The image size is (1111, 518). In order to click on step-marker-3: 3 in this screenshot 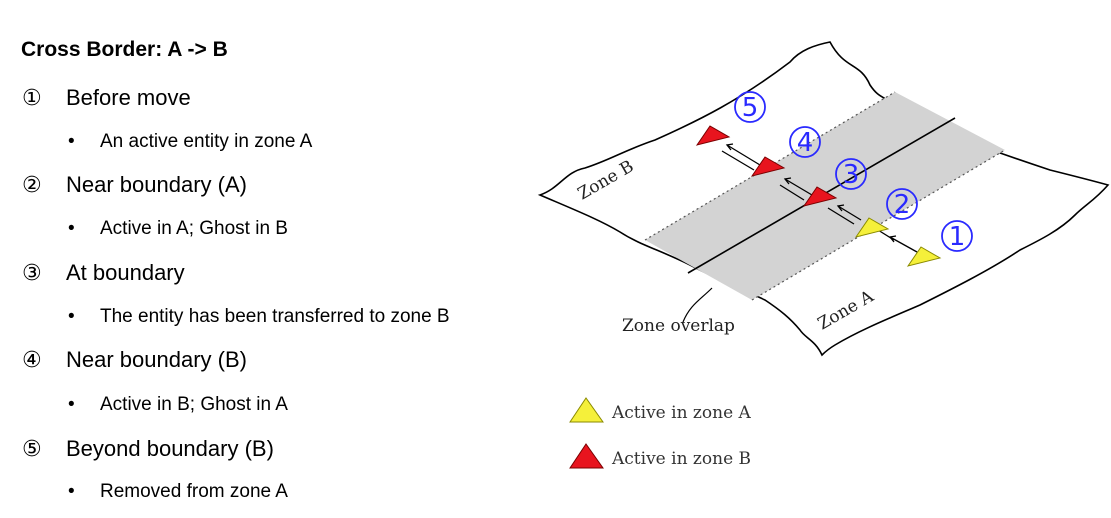, I will do `click(851, 174)`.